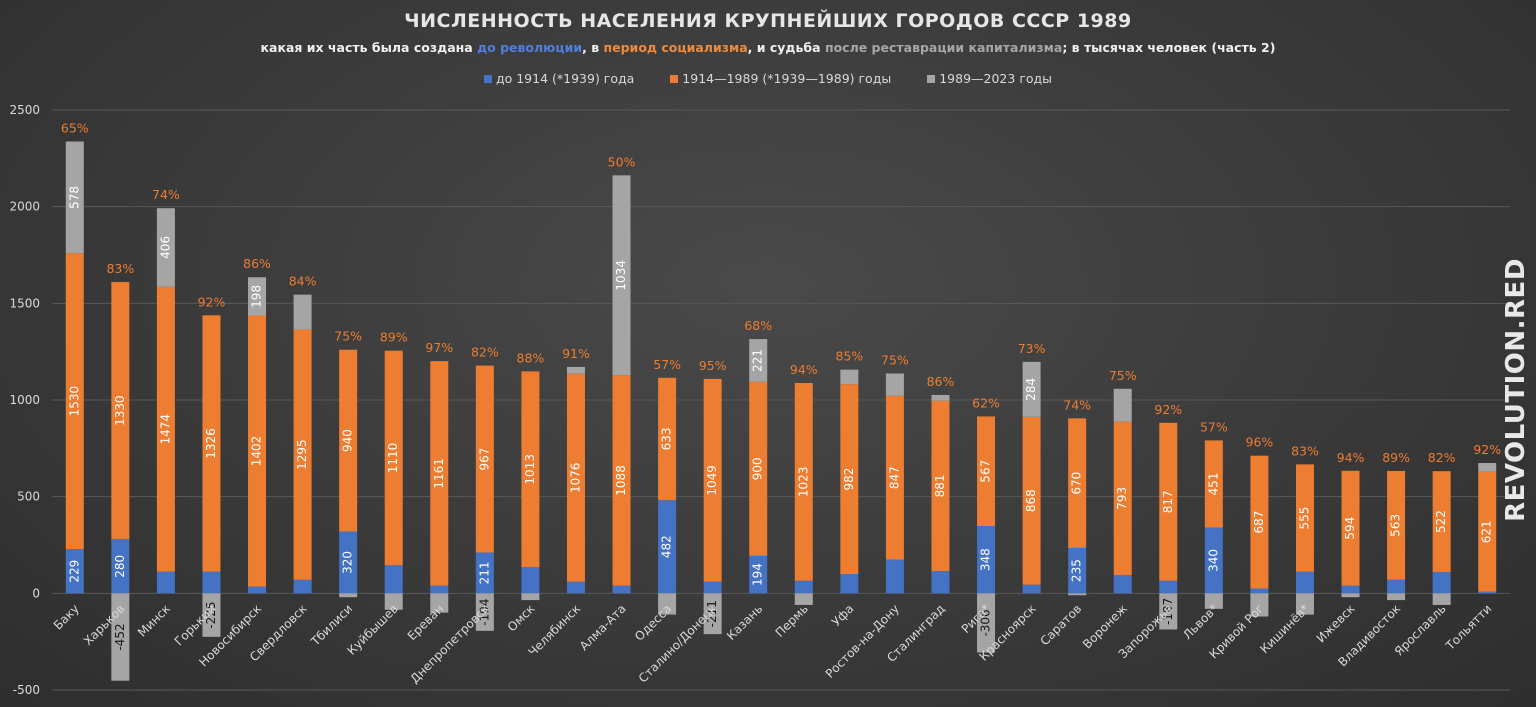 This screenshot has width=1536, height=707. I want to click on y-tick-label: 1000, so click(24, 400).